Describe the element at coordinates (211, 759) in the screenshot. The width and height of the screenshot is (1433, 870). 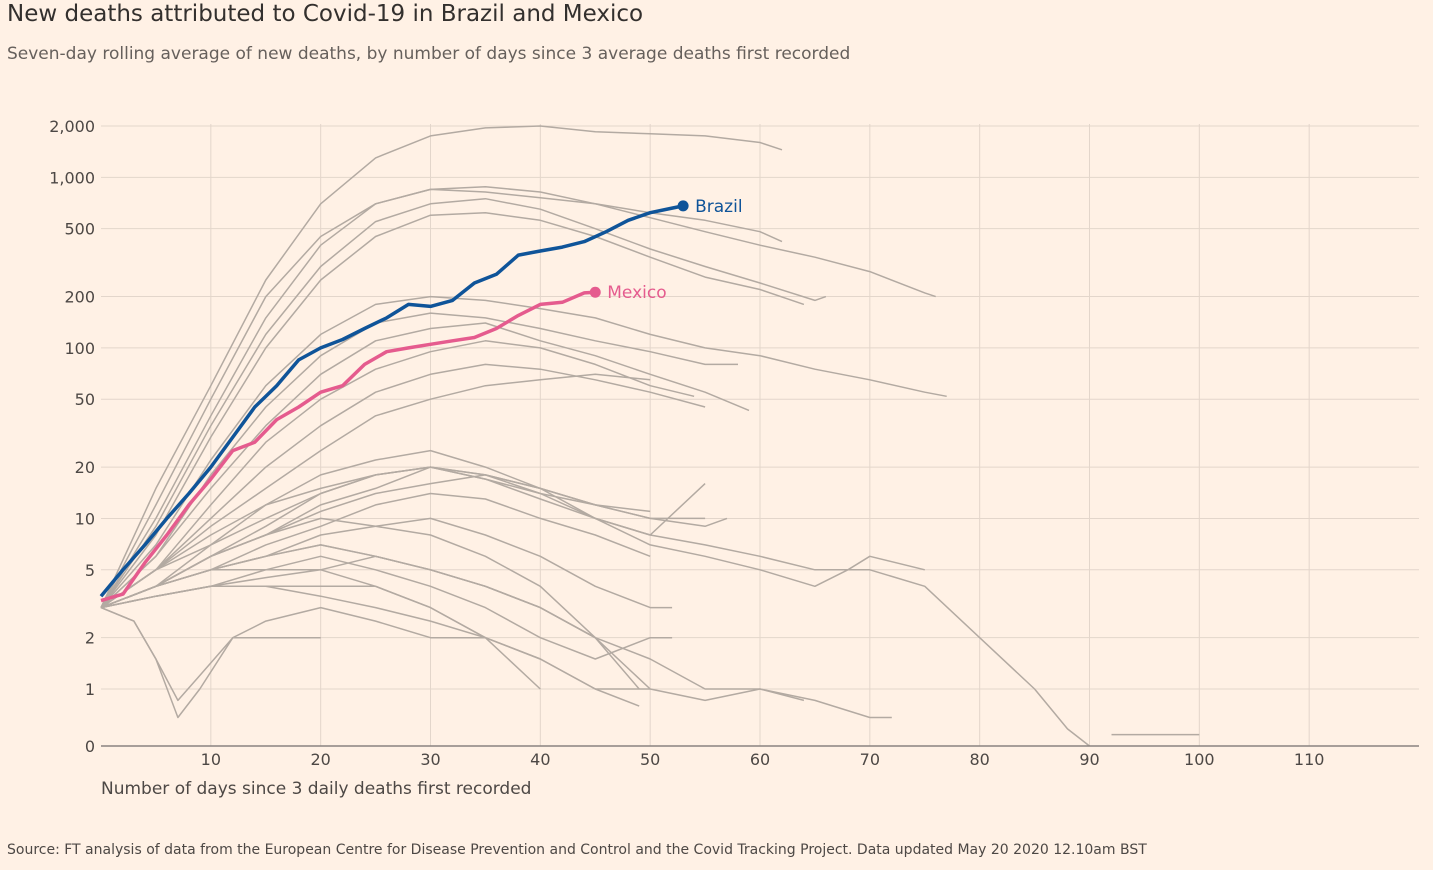
I see `x-tick-label: 10` at that location.